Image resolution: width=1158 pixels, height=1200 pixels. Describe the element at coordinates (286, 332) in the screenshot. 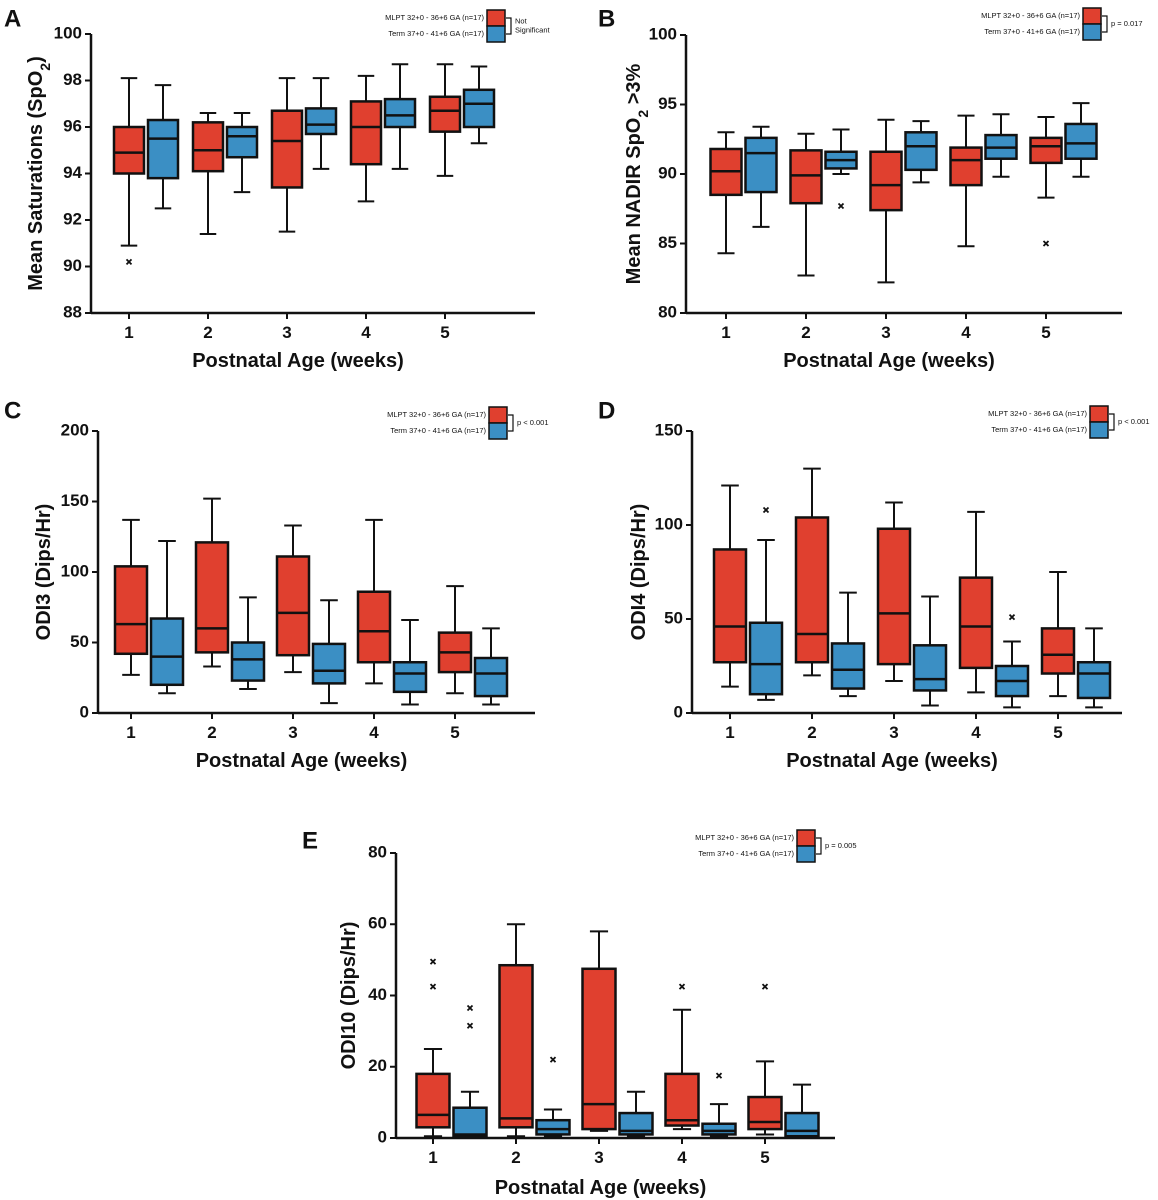

I see `x-tick-label: 3` at that location.